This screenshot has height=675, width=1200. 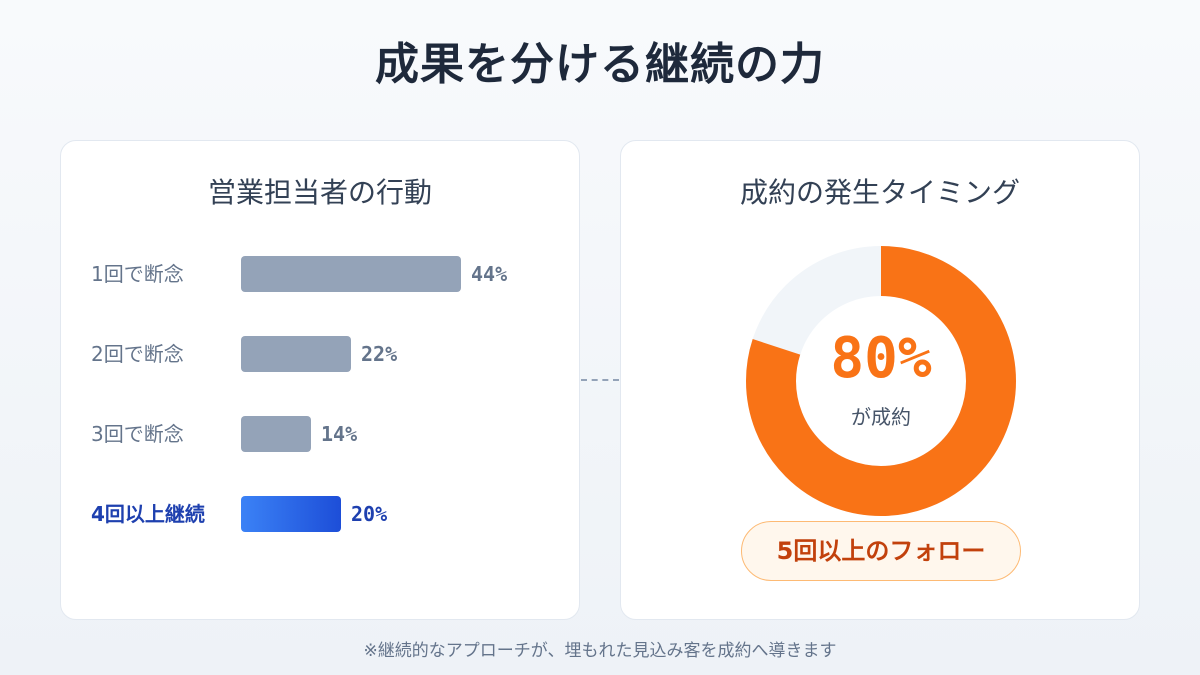 I want to click on bar-row: 1回で断念 44%, so click(x=321, y=274).